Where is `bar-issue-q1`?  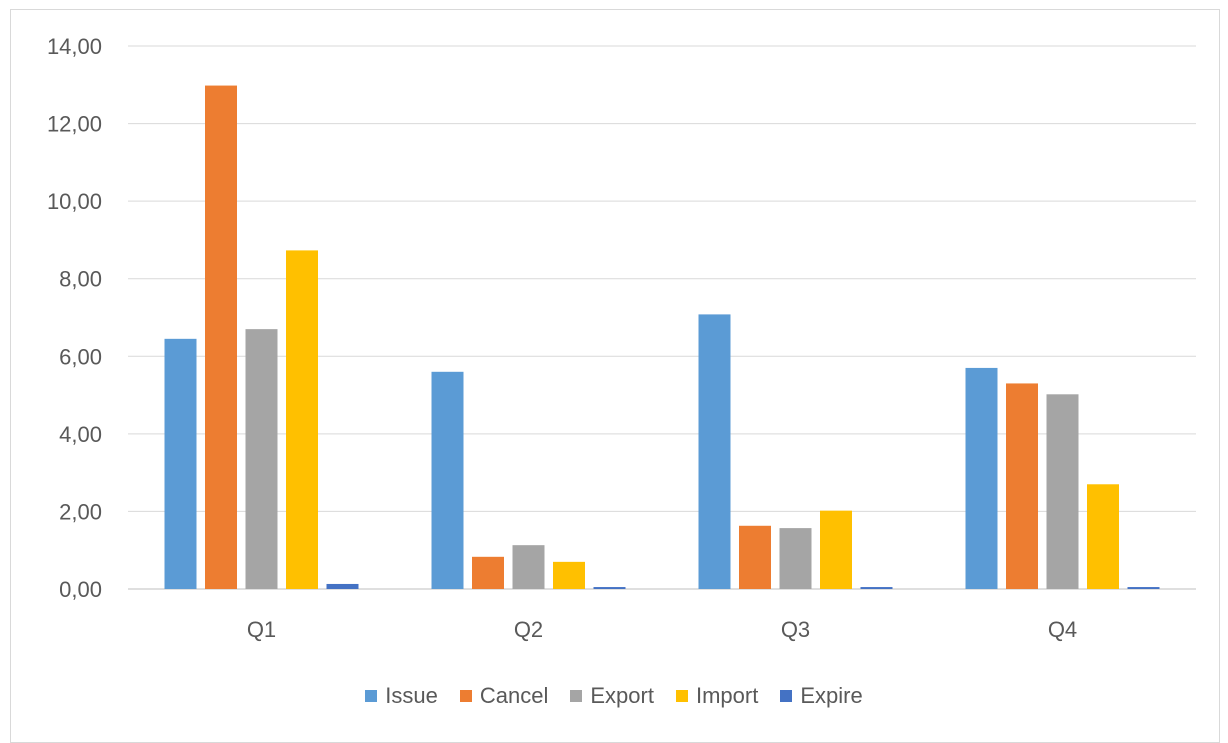 bar-issue-q1 is located at coordinates (180, 463).